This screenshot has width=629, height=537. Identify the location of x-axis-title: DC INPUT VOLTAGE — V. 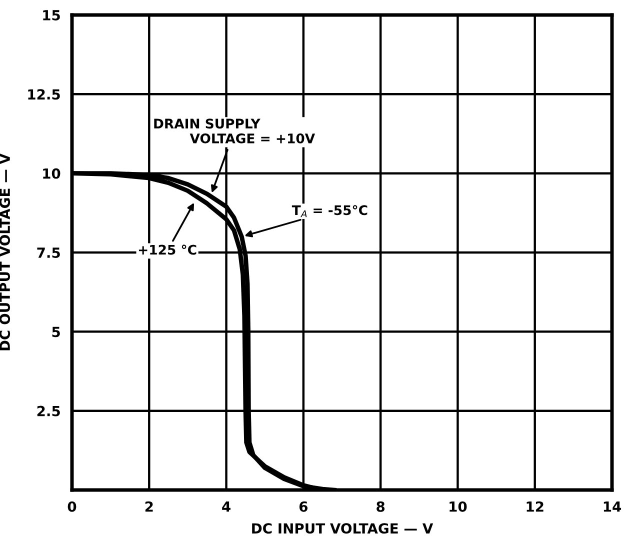
(343, 528).